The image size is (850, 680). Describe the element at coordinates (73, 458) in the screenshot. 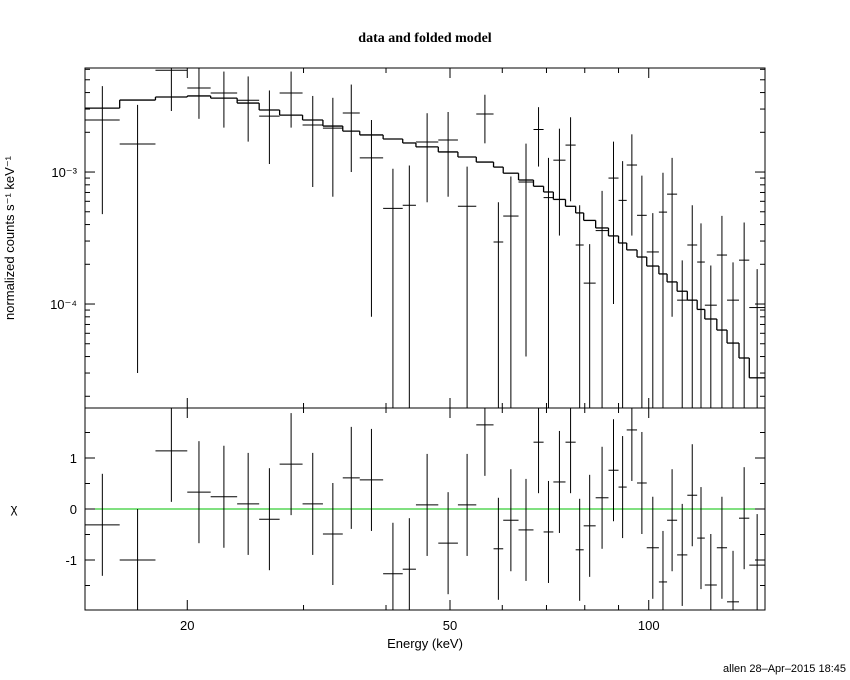

I see `y-tick-label: 1` at that location.